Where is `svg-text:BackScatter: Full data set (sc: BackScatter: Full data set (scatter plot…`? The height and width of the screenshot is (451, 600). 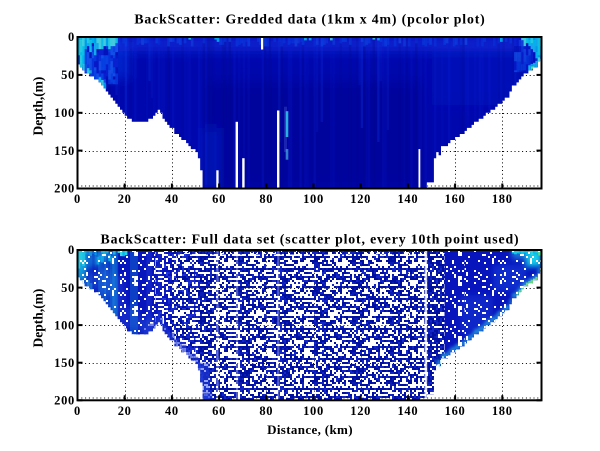 svg-text:BackScatter: Full data set (sc: BackScatter: Full data set (scatter plot… is located at coordinates (310, 240).